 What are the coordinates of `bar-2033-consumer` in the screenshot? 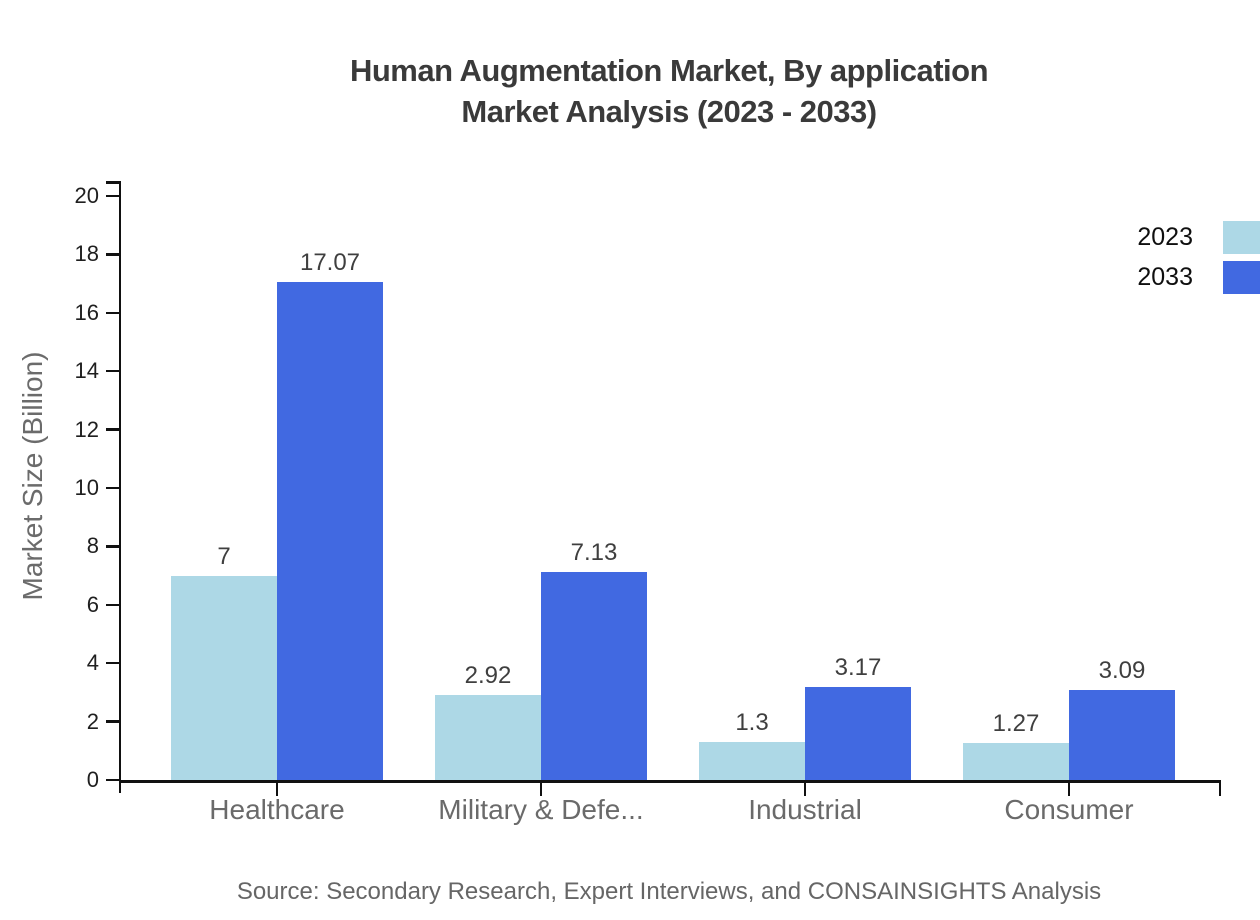 It's located at (1122, 734).